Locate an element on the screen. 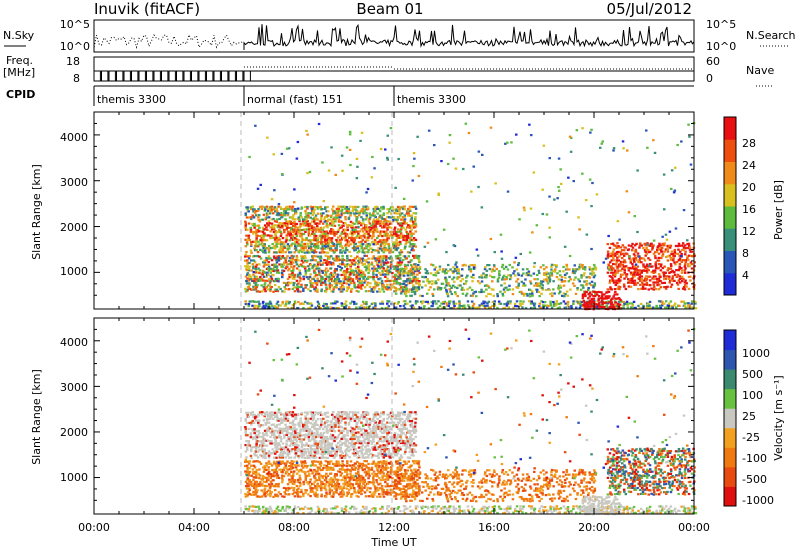  beam-title: Beam 01 is located at coordinates (389, 9).